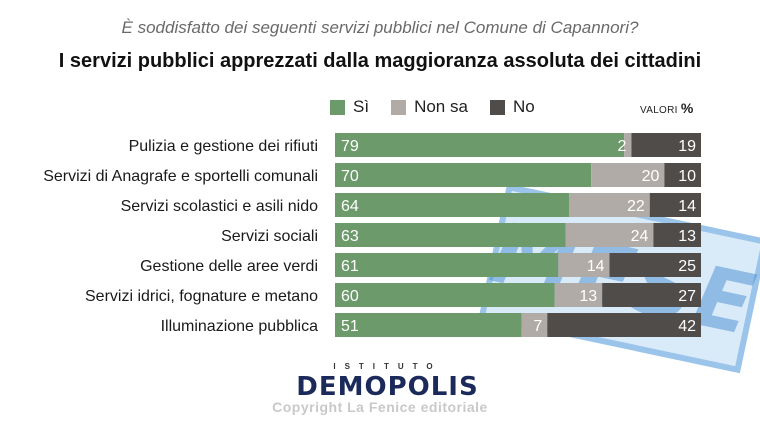 The image size is (760, 427). I want to click on data-label-non-sa-6: 13, so click(588, 296).